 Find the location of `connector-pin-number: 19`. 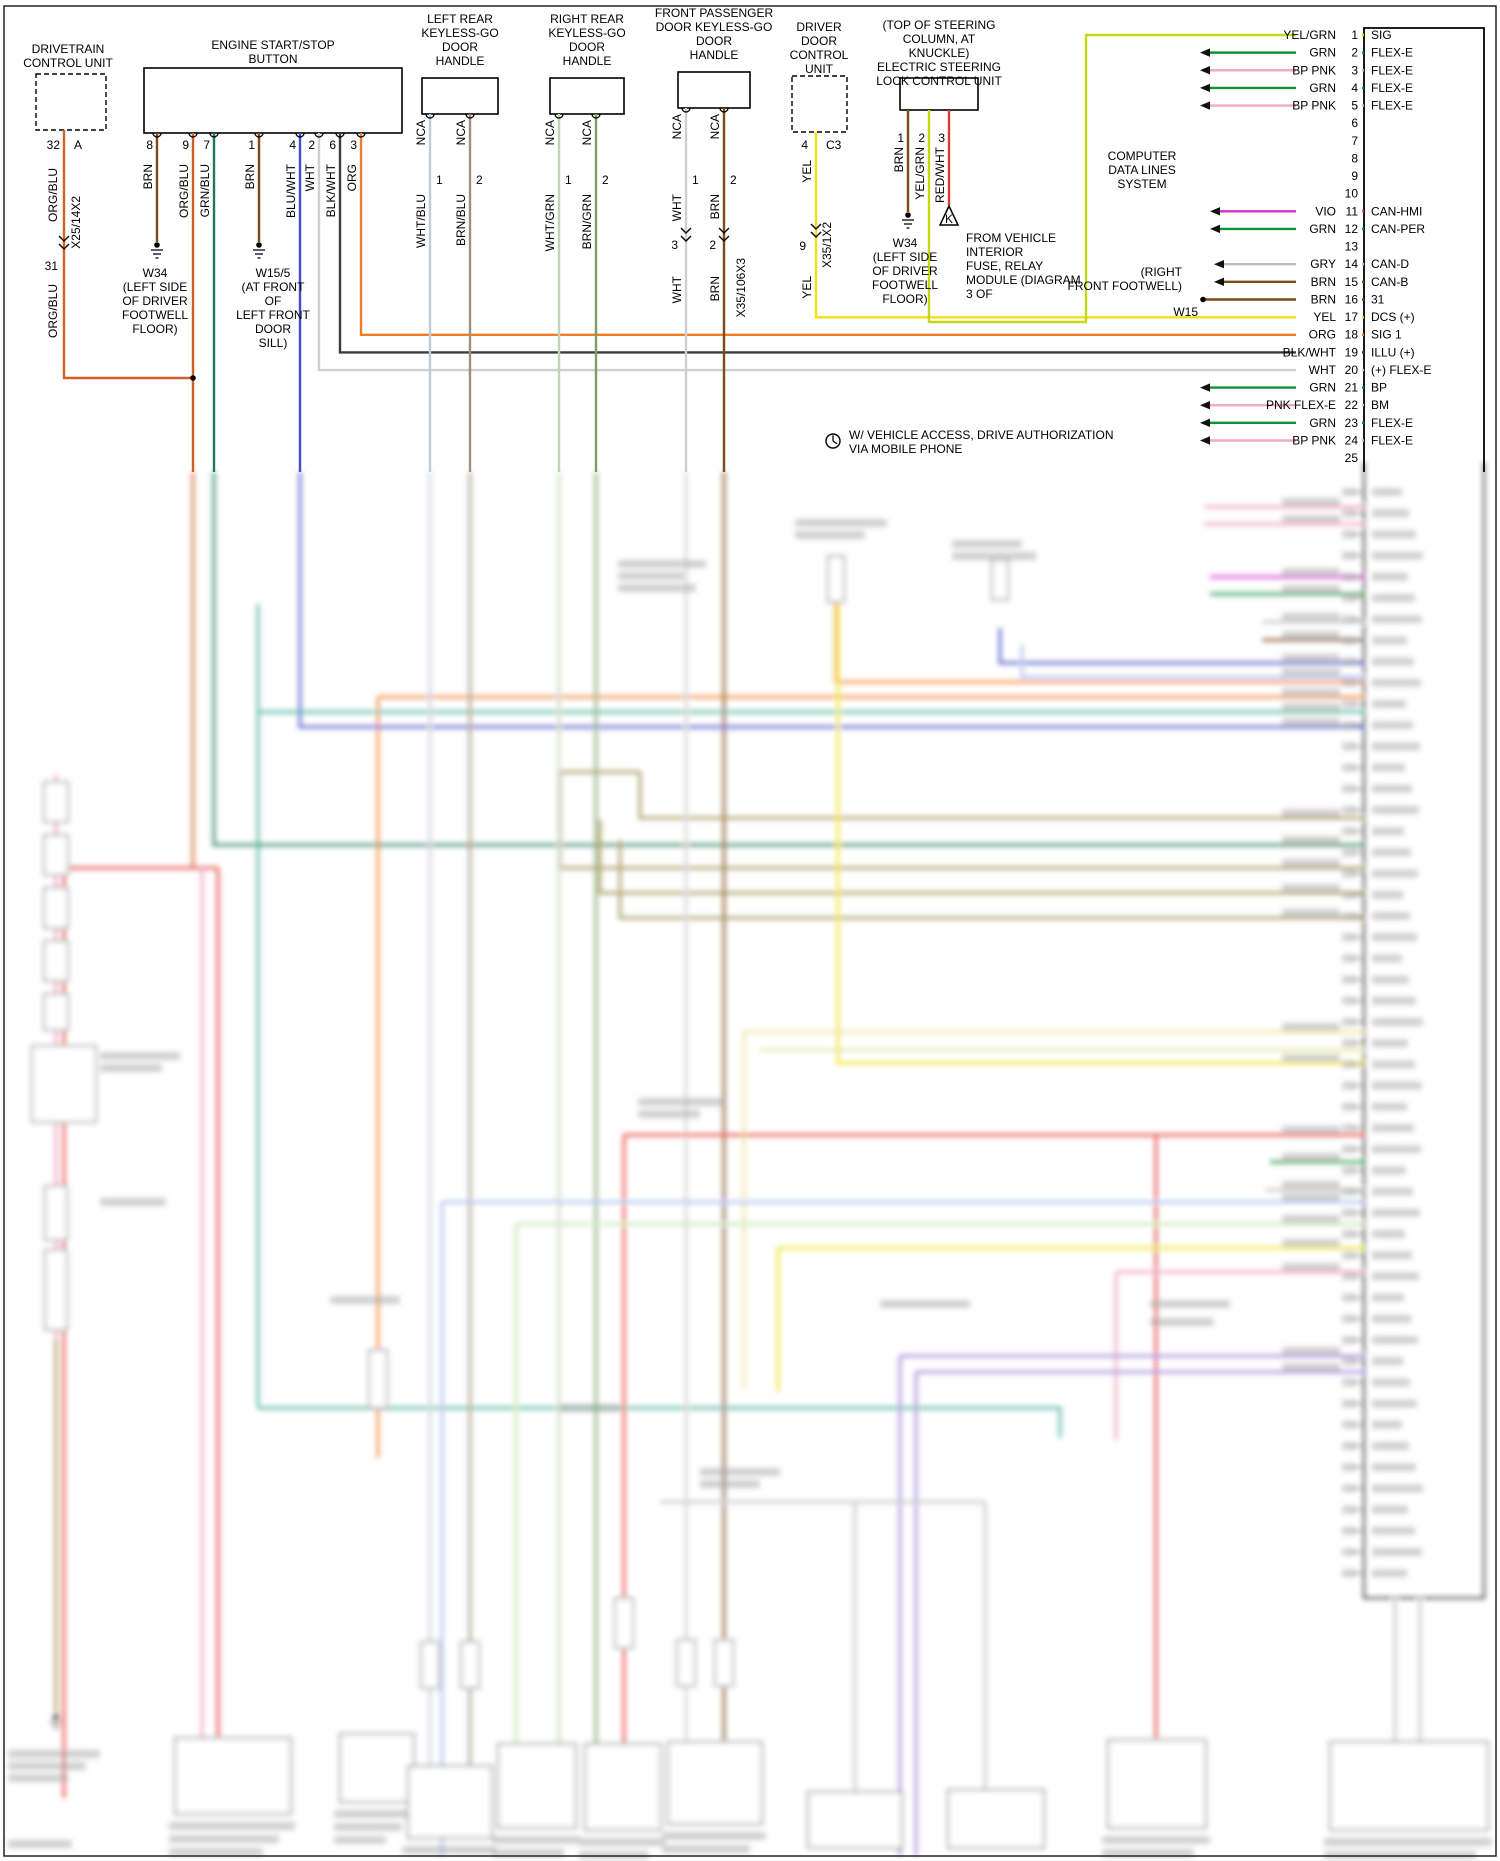

connector-pin-number: 19 is located at coordinates (1352, 352).